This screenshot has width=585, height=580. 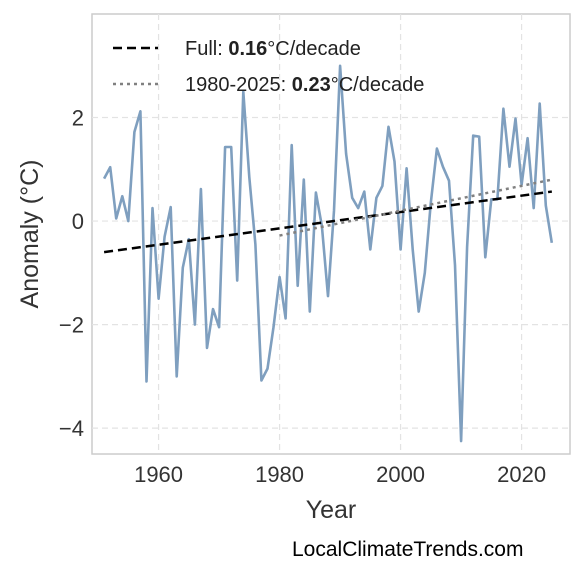 What do you see at coordinates (71, 428) in the screenshot?
I see `y-tick-label: −4` at bounding box center [71, 428].